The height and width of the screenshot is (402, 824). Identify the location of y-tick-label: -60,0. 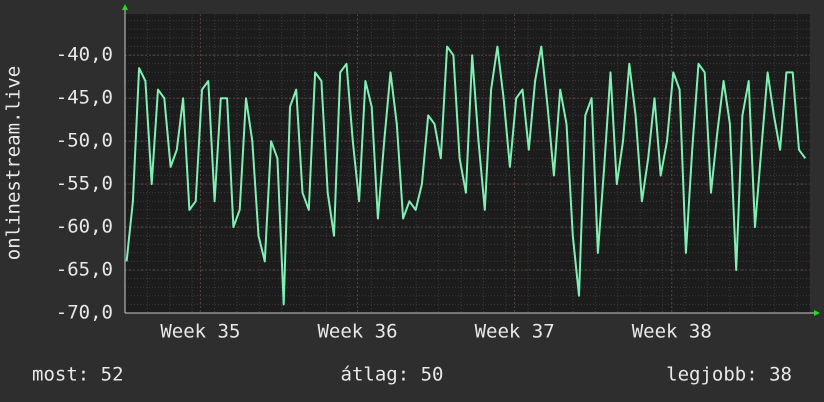
(84, 227).